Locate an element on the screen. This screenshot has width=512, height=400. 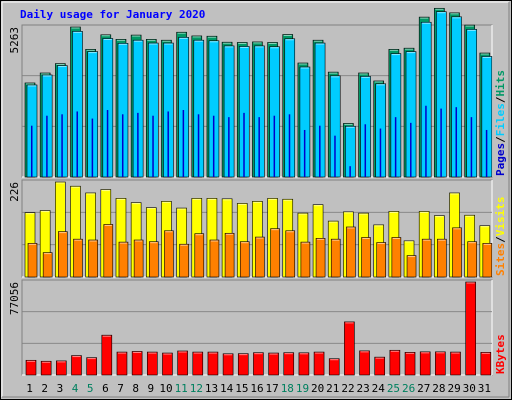
x-tick-label: 23 is located at coordinates (363, 388).